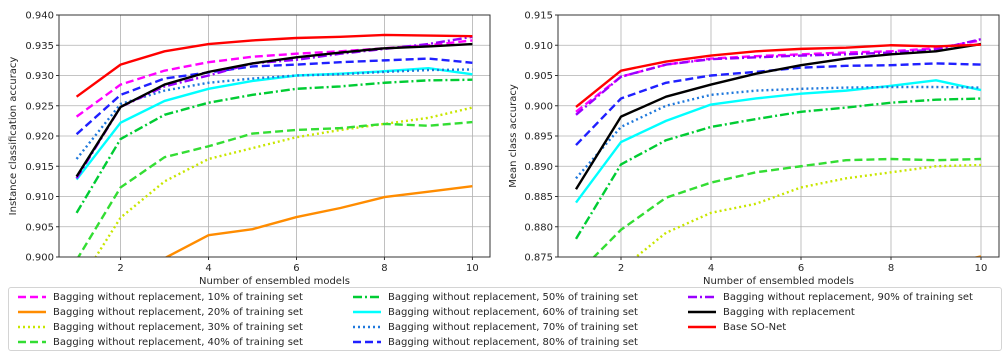 The image size is (1008, 354). What do you see at coordinates (538, 137) in the screenshot?
I see `y-tick-label: 0.895` at bounding box center [538, 137].